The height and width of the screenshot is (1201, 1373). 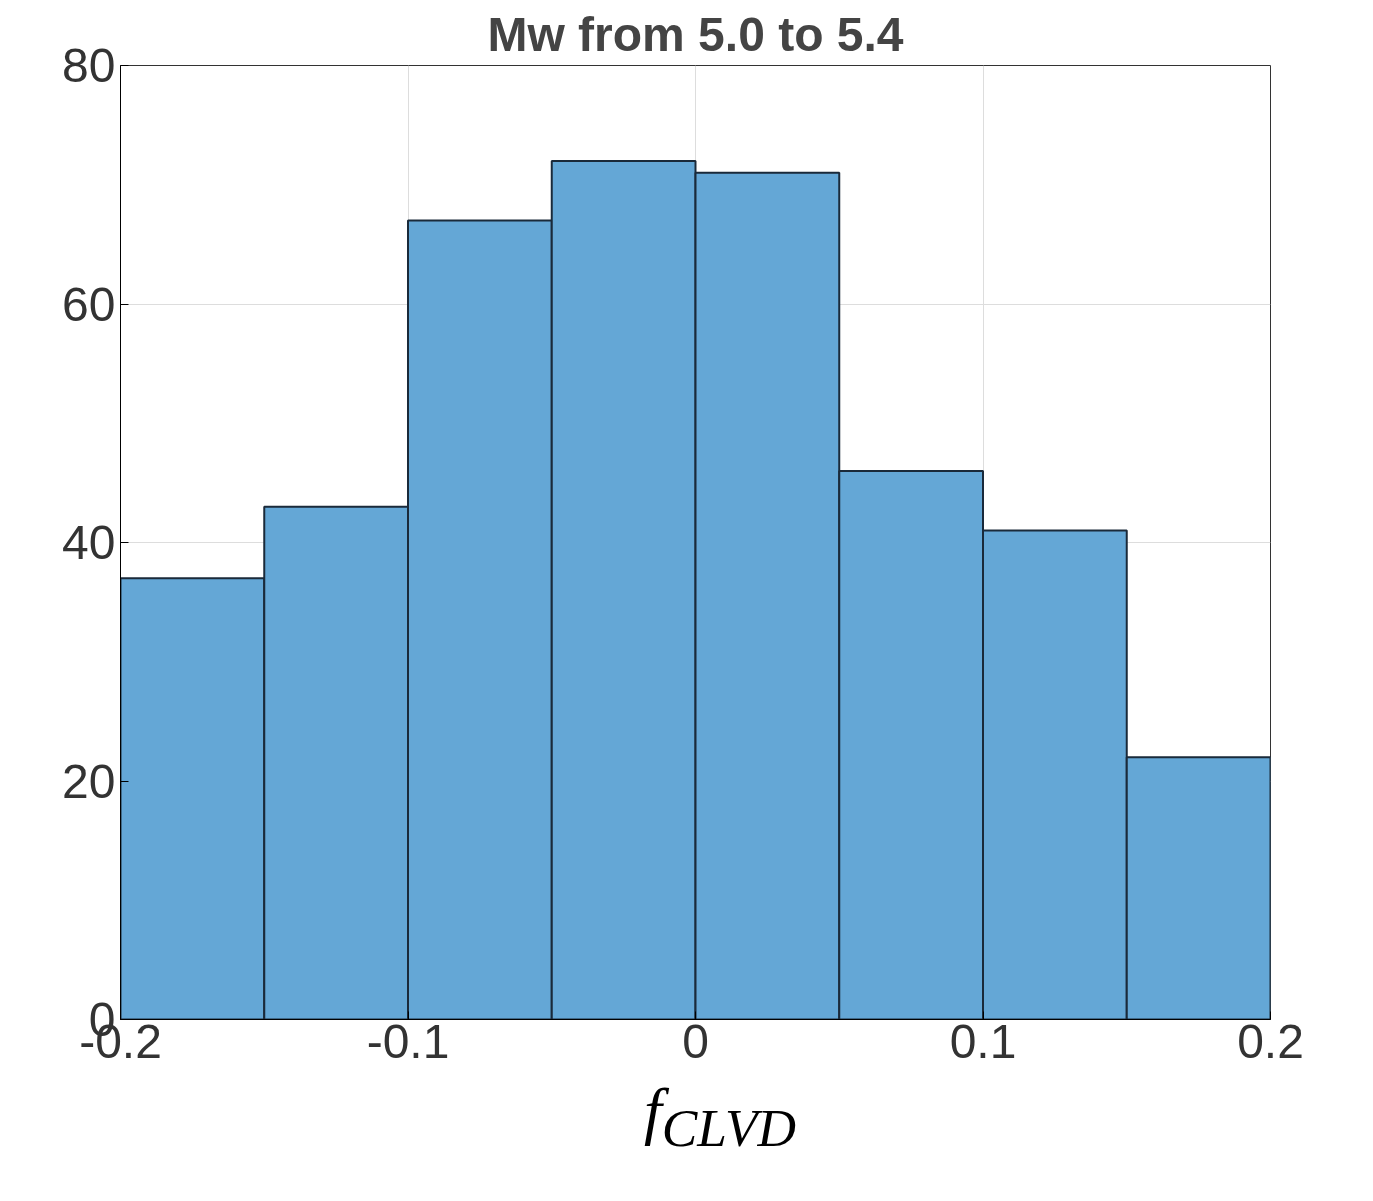 I want to click on y-tick-label: 60, so click(x=89, y=304).